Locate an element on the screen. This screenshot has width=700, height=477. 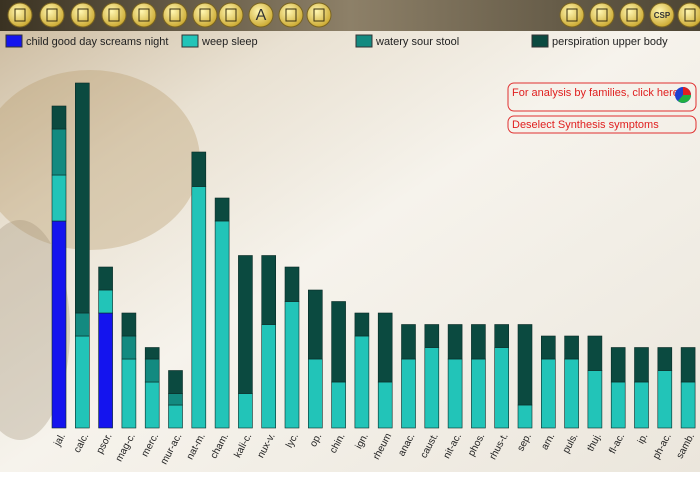
x-tick-label: ip. is located at coordinates (643, 438).